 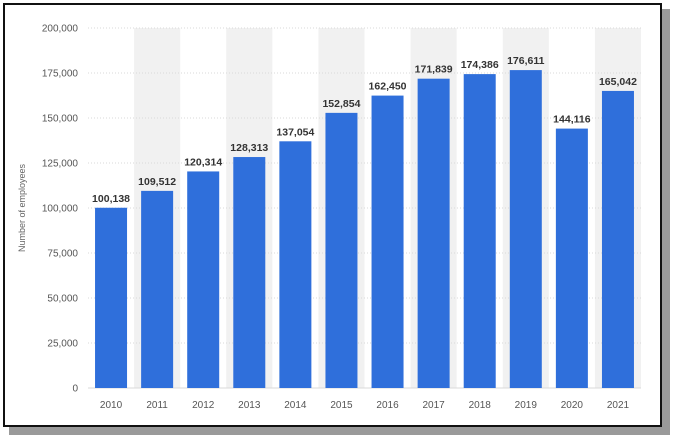 What do you see at coordinates (479, 231) in the screenshot?
I see `bar-2018` at bounding box center [479, 231].